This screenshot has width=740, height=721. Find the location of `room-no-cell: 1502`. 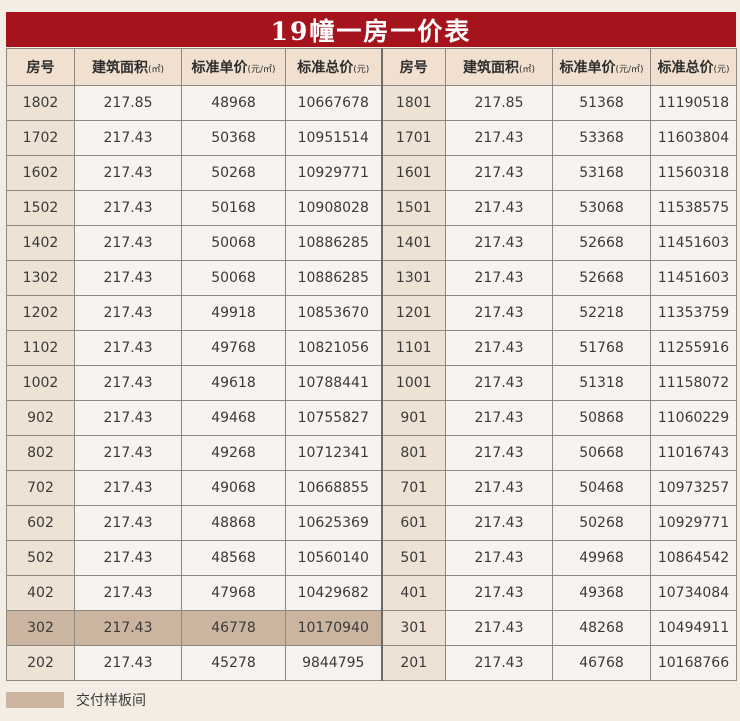

room-no-cell: 1502 is located at coordinates (40, 208).